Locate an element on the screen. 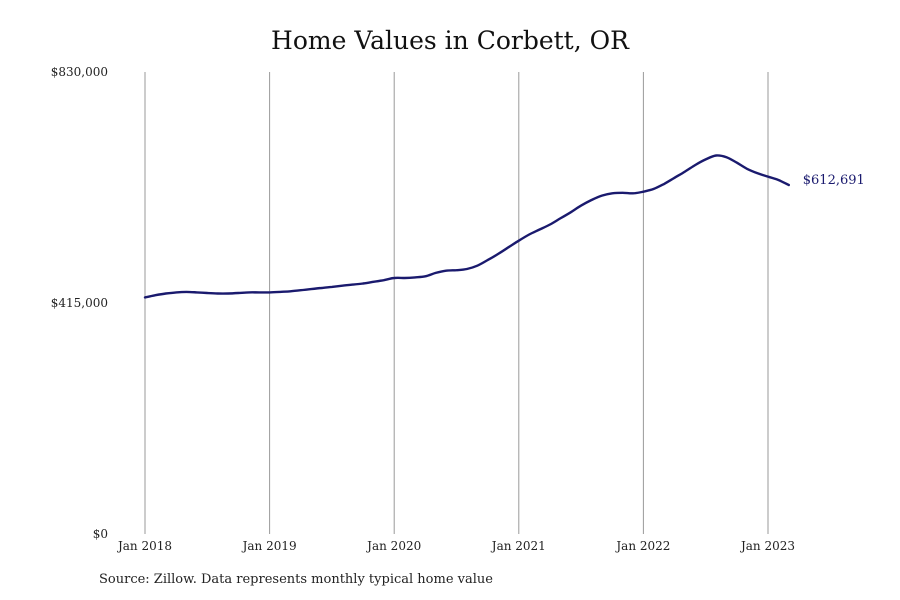  chart-title: Home Values in Corbett, OR is located at coordinates (450, 40).